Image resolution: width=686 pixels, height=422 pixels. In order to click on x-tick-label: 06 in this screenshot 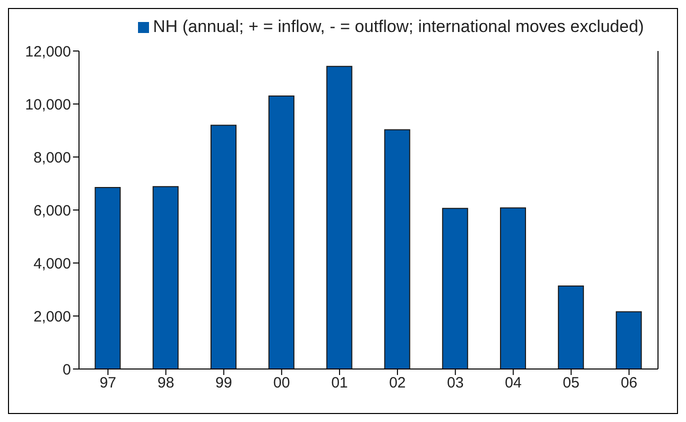, I will do `click(629, 383)`.